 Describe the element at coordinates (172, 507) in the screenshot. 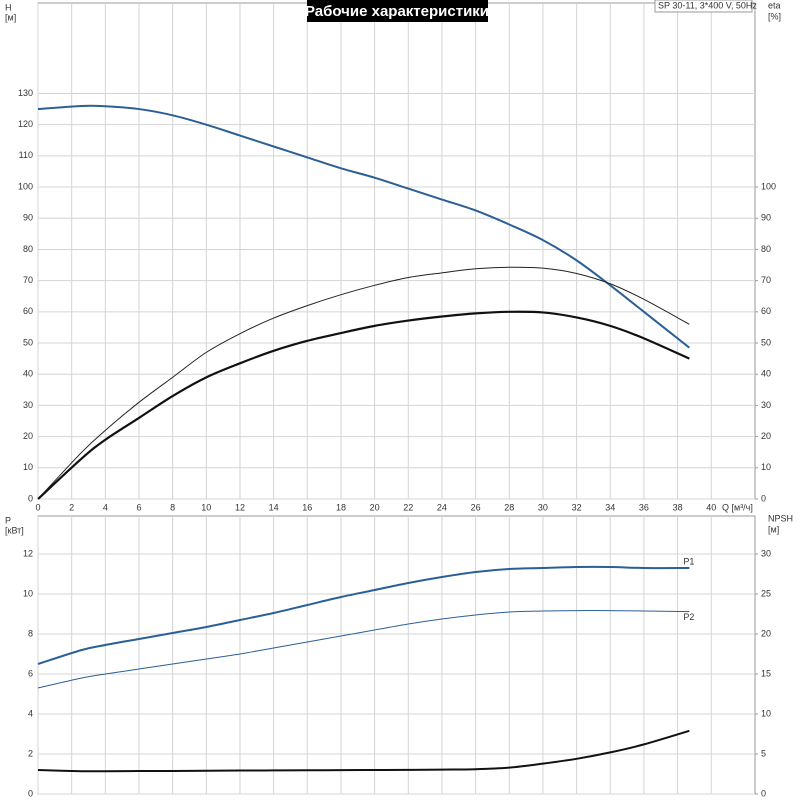

I see `x-tick-label: 8` at that location.